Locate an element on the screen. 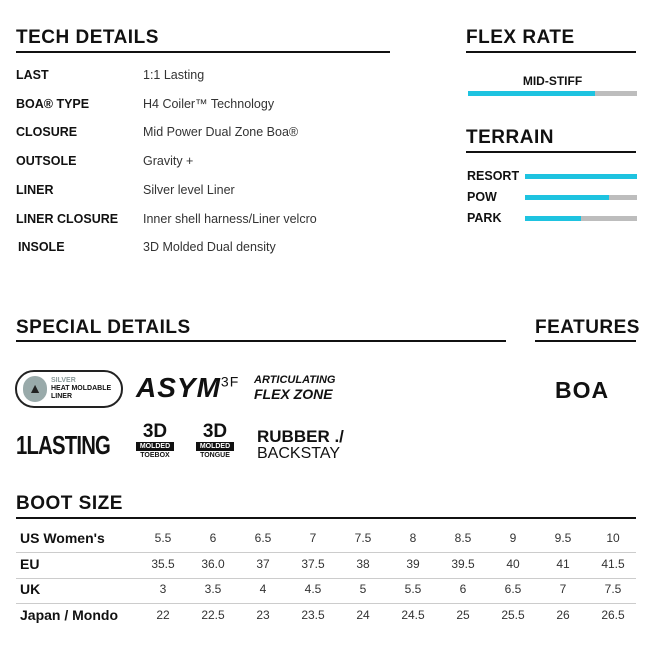 This screenshot has height=650, width=650. tech-label: OUTSOLE is located at coordinates (46, 161).